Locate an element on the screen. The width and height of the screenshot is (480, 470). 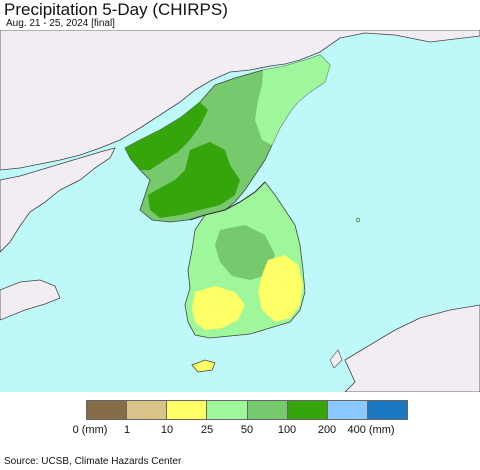
legend-bar is located at coordinates (247, 410).